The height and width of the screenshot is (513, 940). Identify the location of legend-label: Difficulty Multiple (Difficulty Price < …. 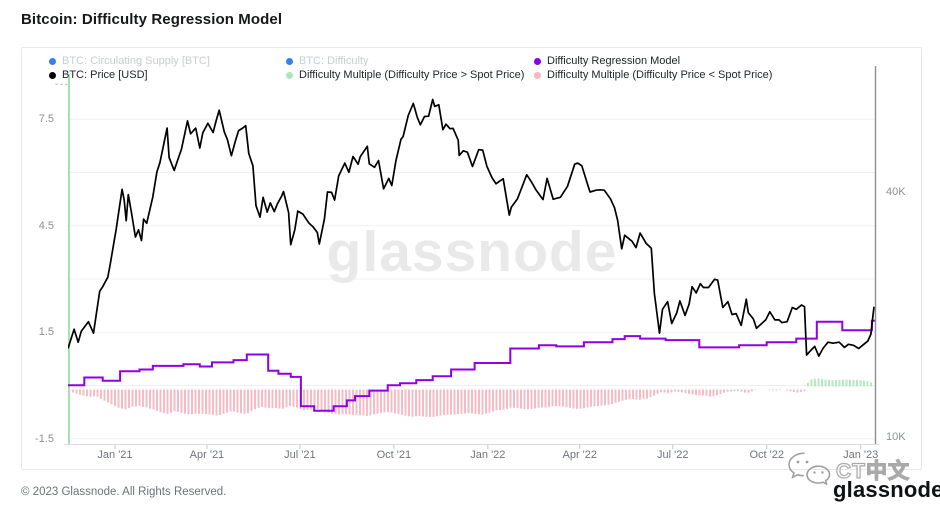
(660, 75).